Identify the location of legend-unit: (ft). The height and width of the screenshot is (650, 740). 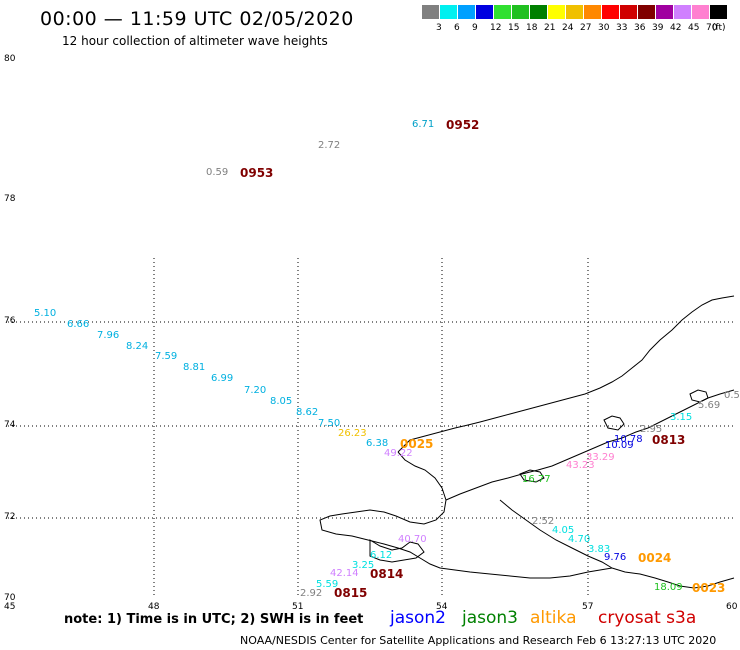
(719, 28).